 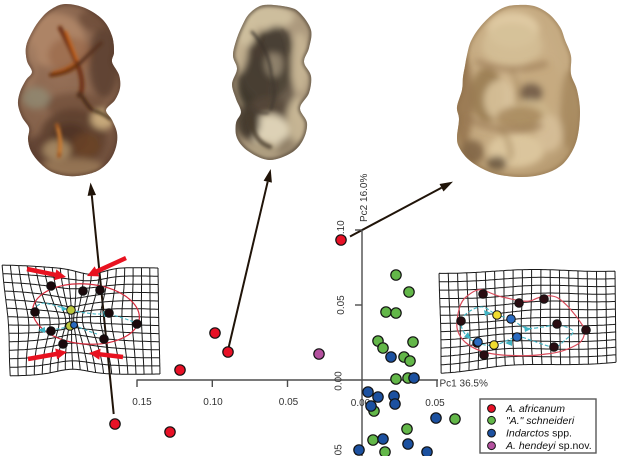 I want to click on svg-text: 0.15, so click(x=142, y=402).